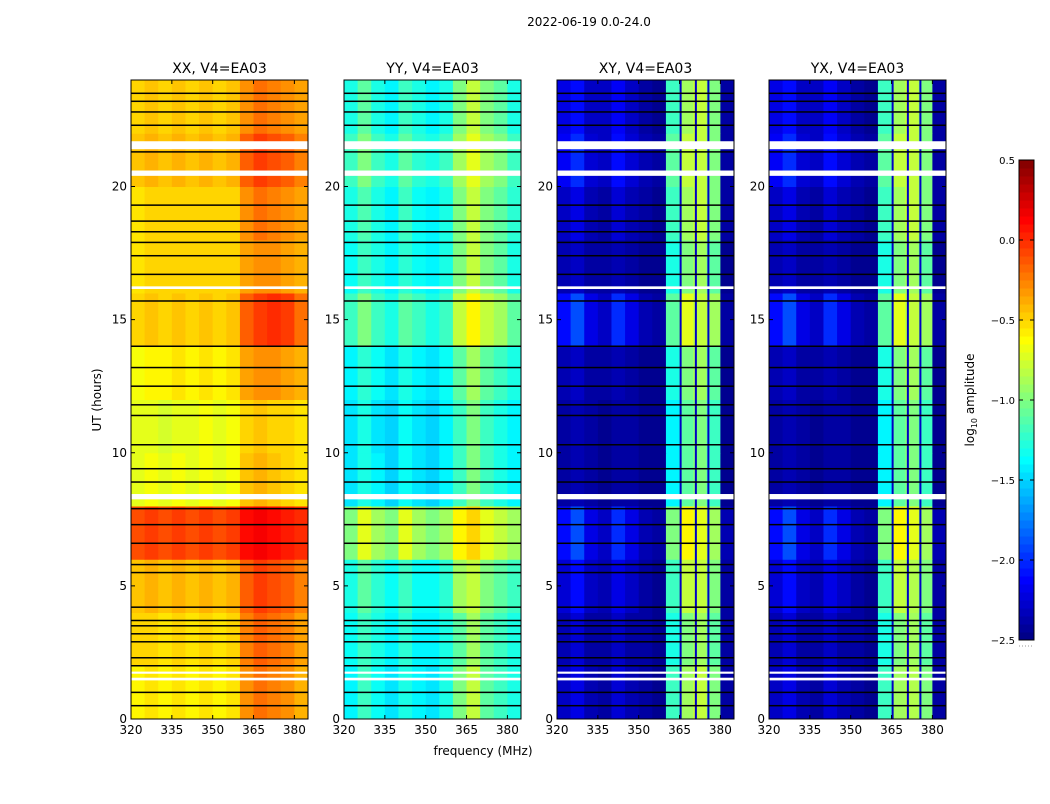 The width and height of the screenshot is (1050, 804). I want to click on y-axis-label: UT (hours), so click(97, 399).